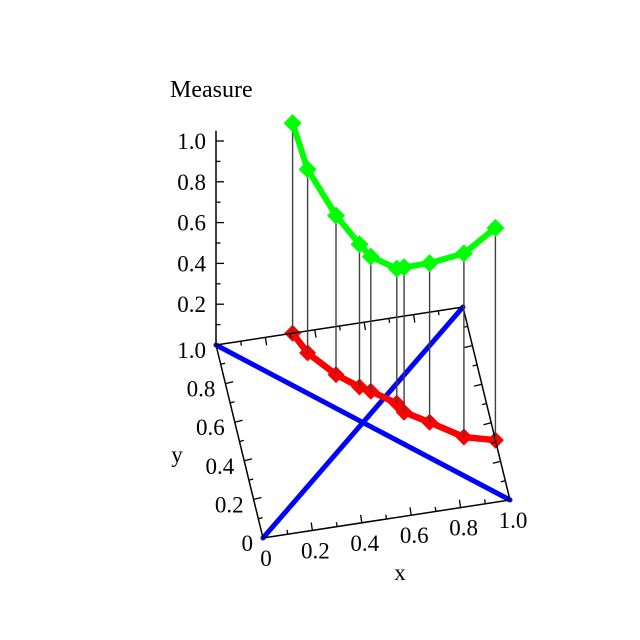 Image resolution: width=640 pixels, height=640 pixels. I want to click on measure-curve-line, so click(394, 196).